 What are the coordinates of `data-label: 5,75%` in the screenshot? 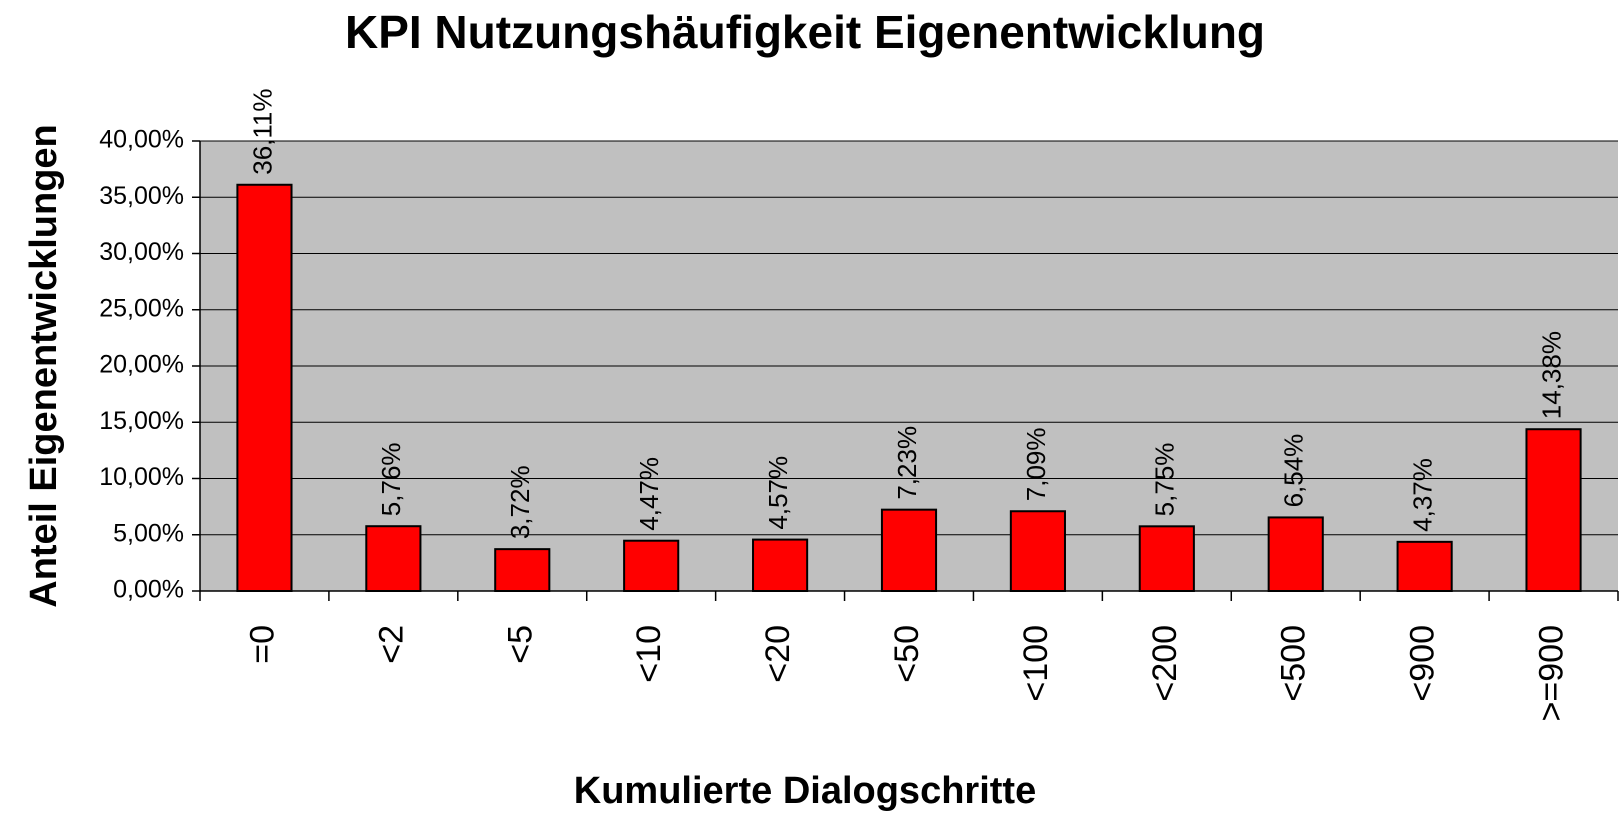 It's located at (1165, 480).